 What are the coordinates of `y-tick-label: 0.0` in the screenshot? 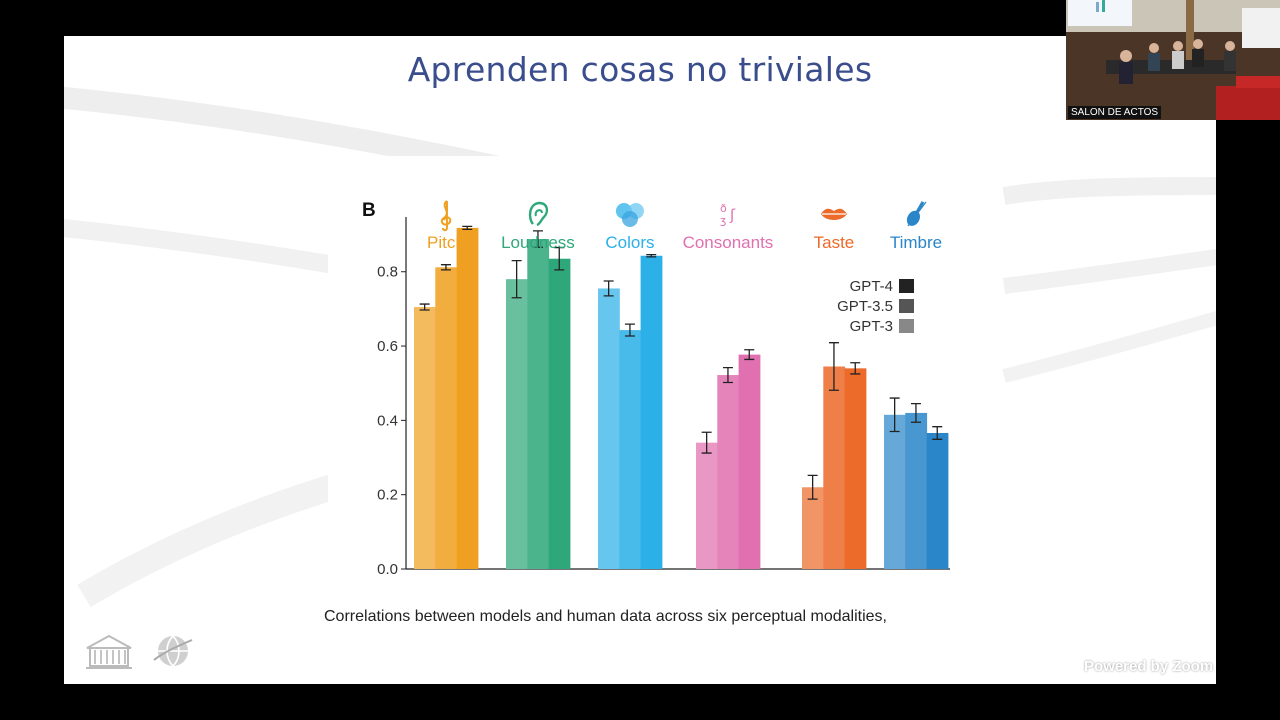 It's located at (387, 569).